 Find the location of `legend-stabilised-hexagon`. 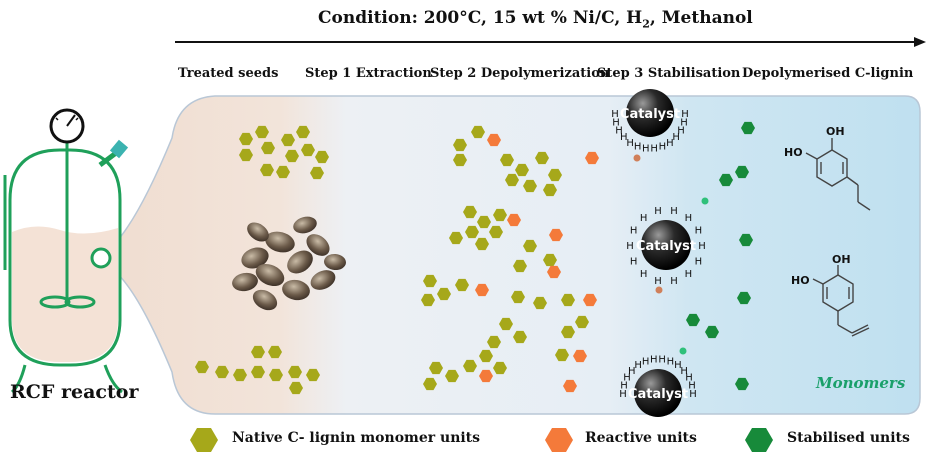

legend-stabilised-hexagon is located at coordinates (759, 440).